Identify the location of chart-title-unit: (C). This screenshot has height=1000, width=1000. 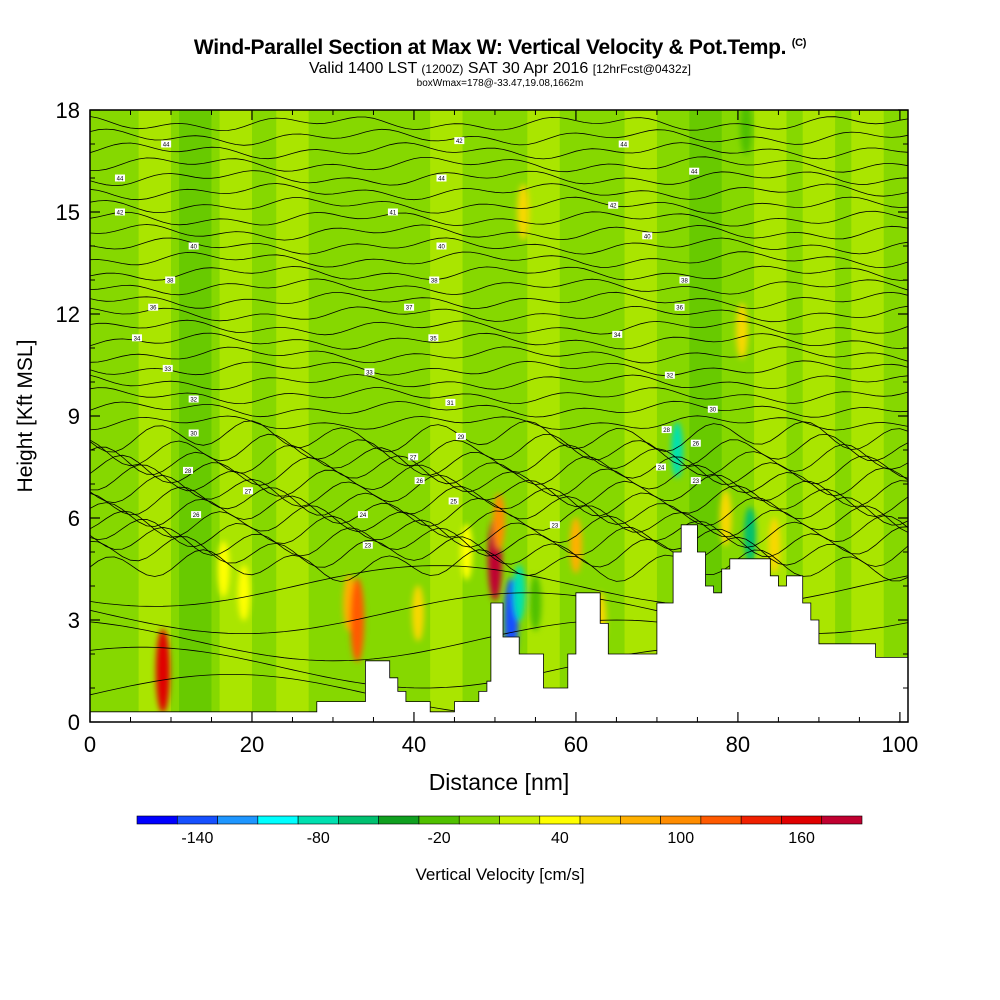
(799, 43).